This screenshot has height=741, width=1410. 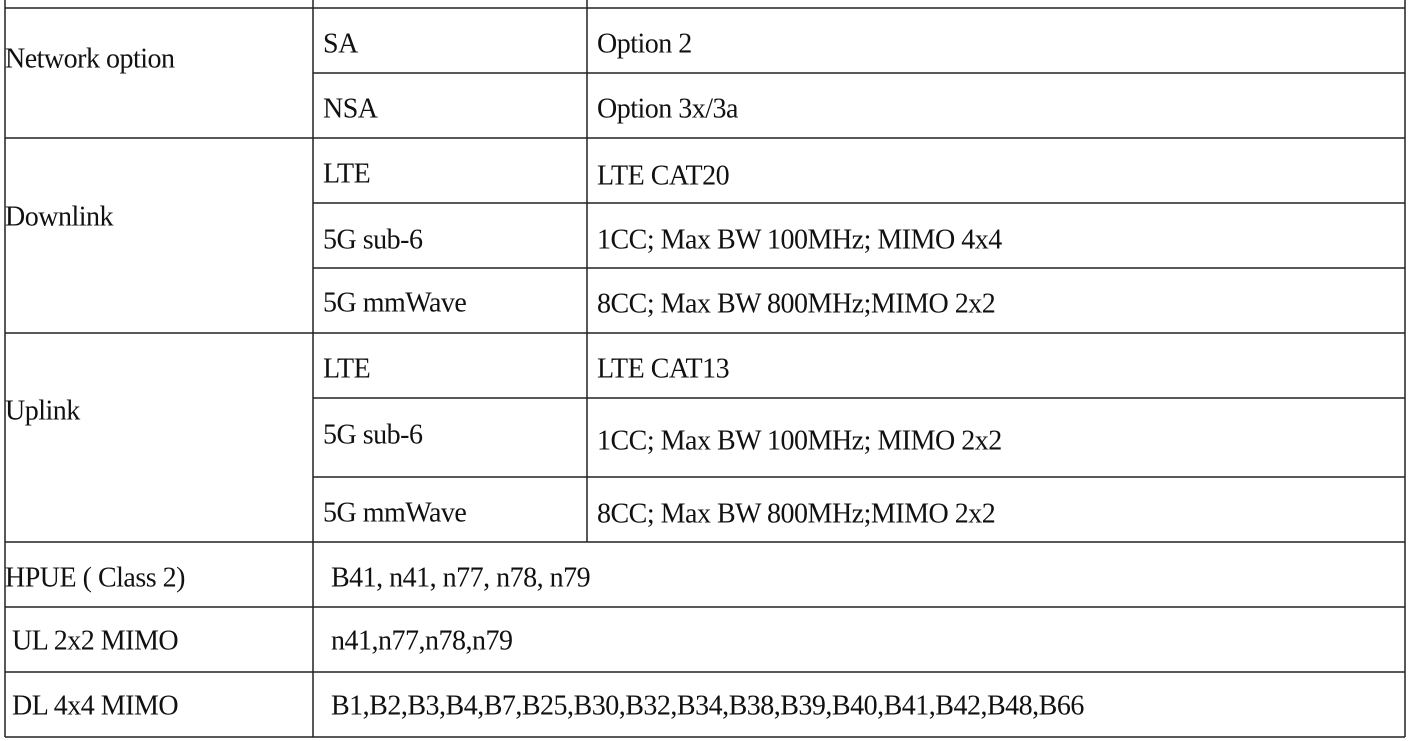 I want to click on cell: B41, n41, n77, n78, n79, so click(x=460, y=577).